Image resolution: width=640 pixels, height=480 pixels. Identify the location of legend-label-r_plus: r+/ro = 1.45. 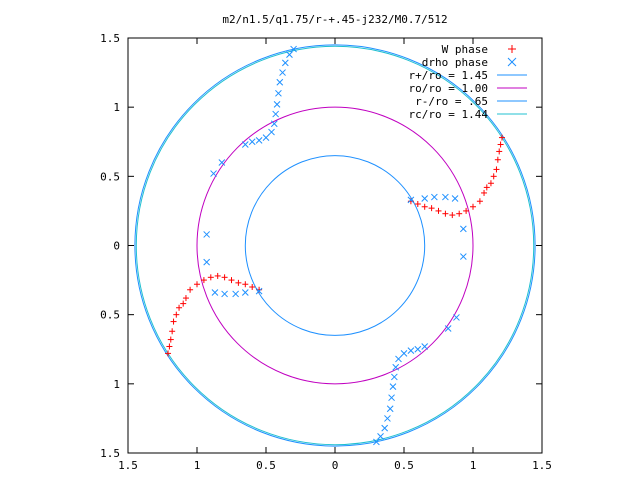
(448, 75).